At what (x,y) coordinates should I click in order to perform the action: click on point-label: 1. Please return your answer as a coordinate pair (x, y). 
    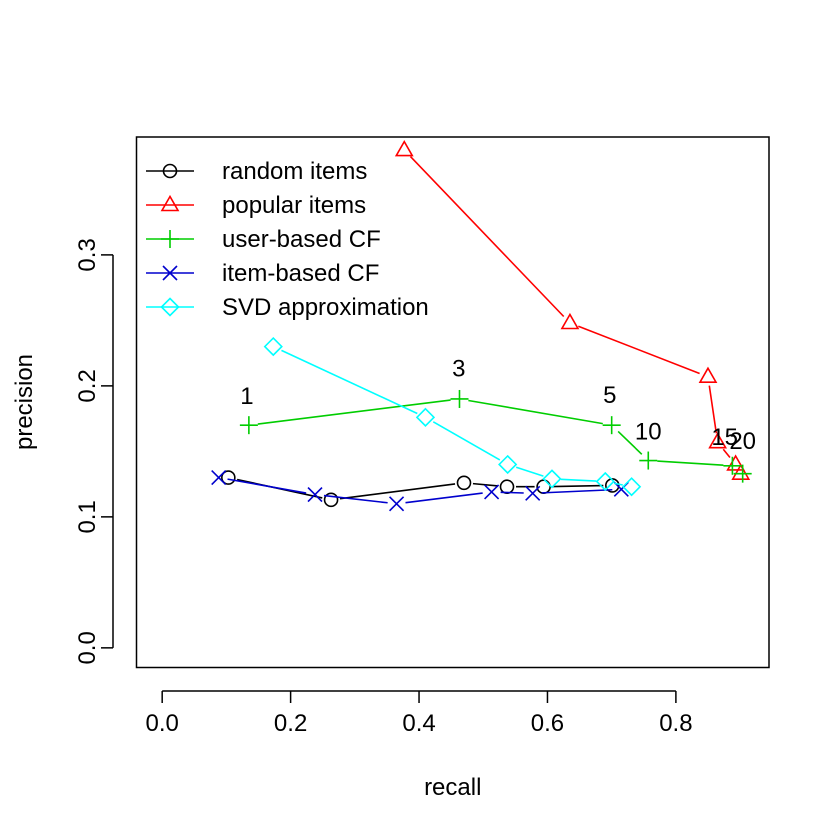
    Looking at the image, I should click on (246, 396).